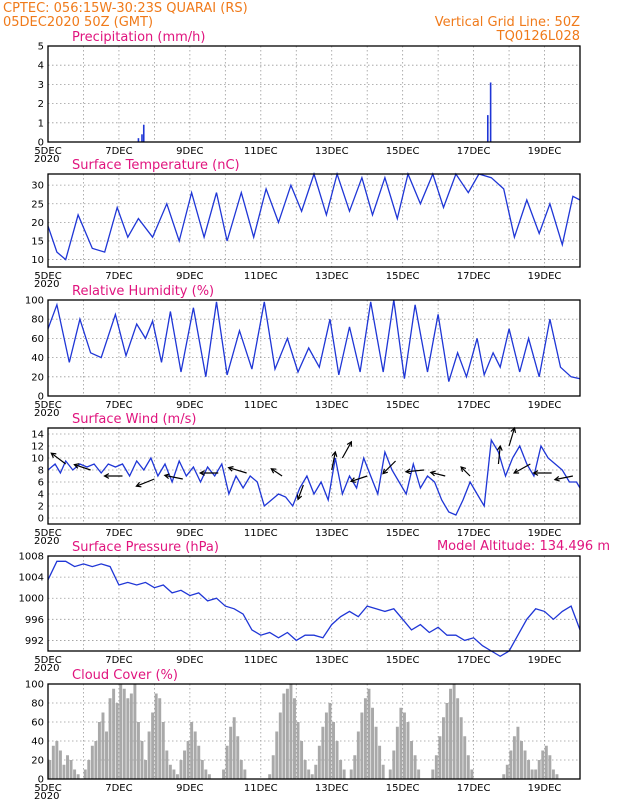 This screenshot has width=618, height=800. What do you see at coordinates (46, 541) in the screenshot?
I see `year-label: 2020` at bounding box center [46, 541].